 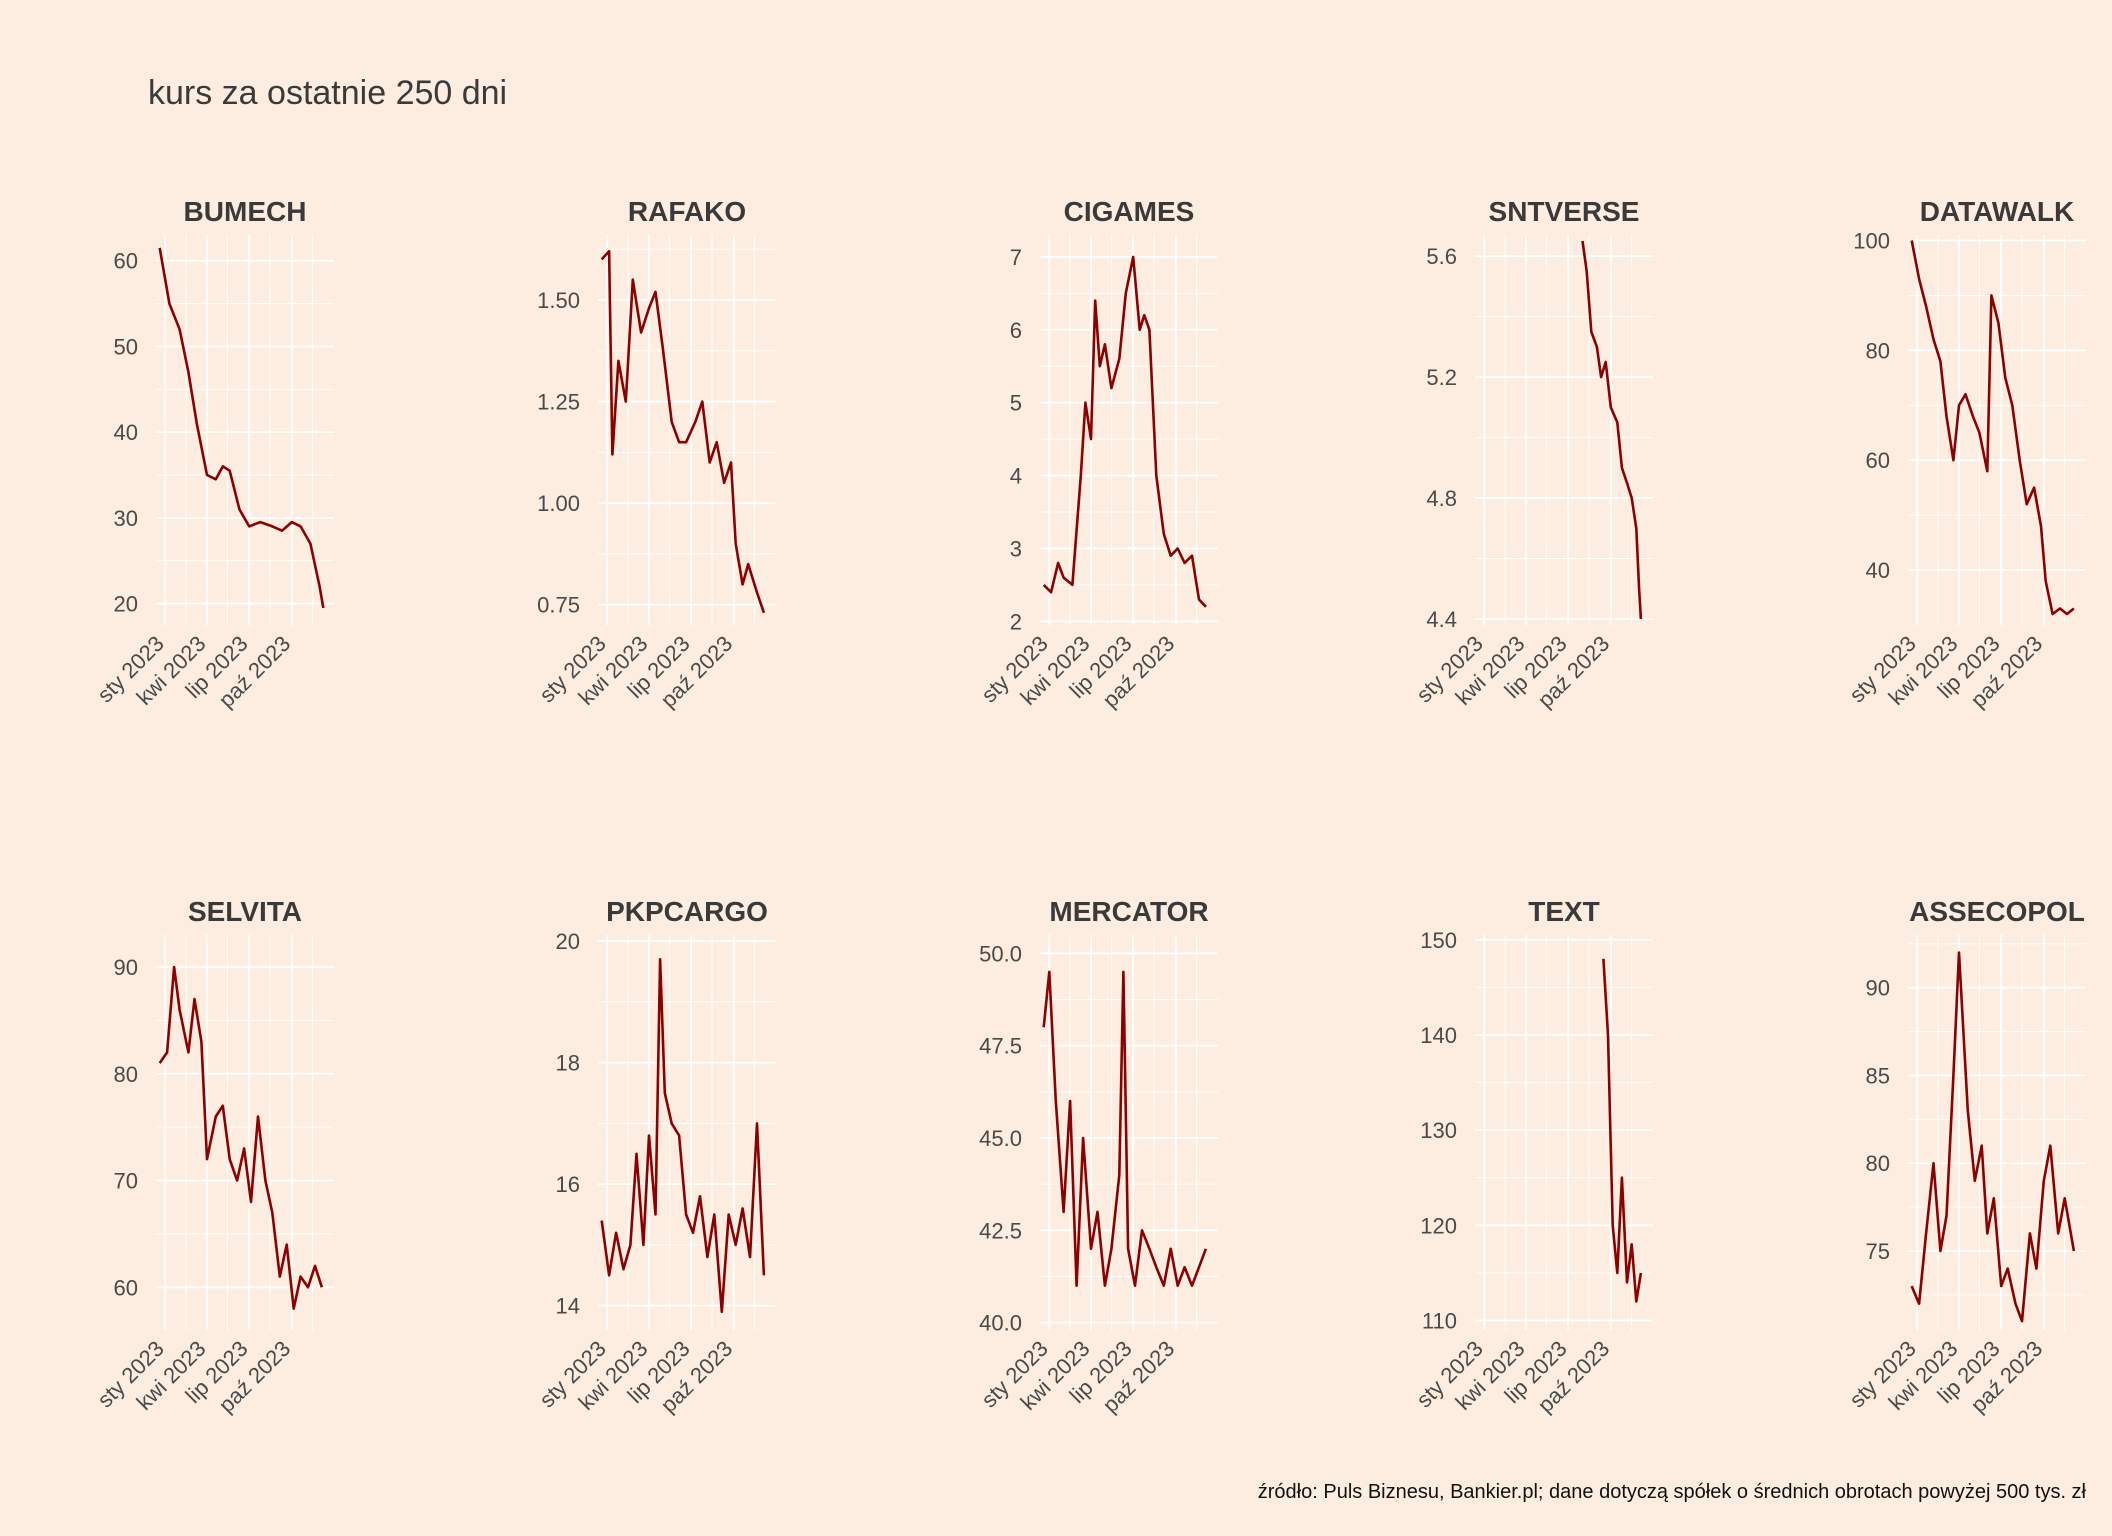 I want to click on y-tick-label: 50, so click(x=126, y=346).